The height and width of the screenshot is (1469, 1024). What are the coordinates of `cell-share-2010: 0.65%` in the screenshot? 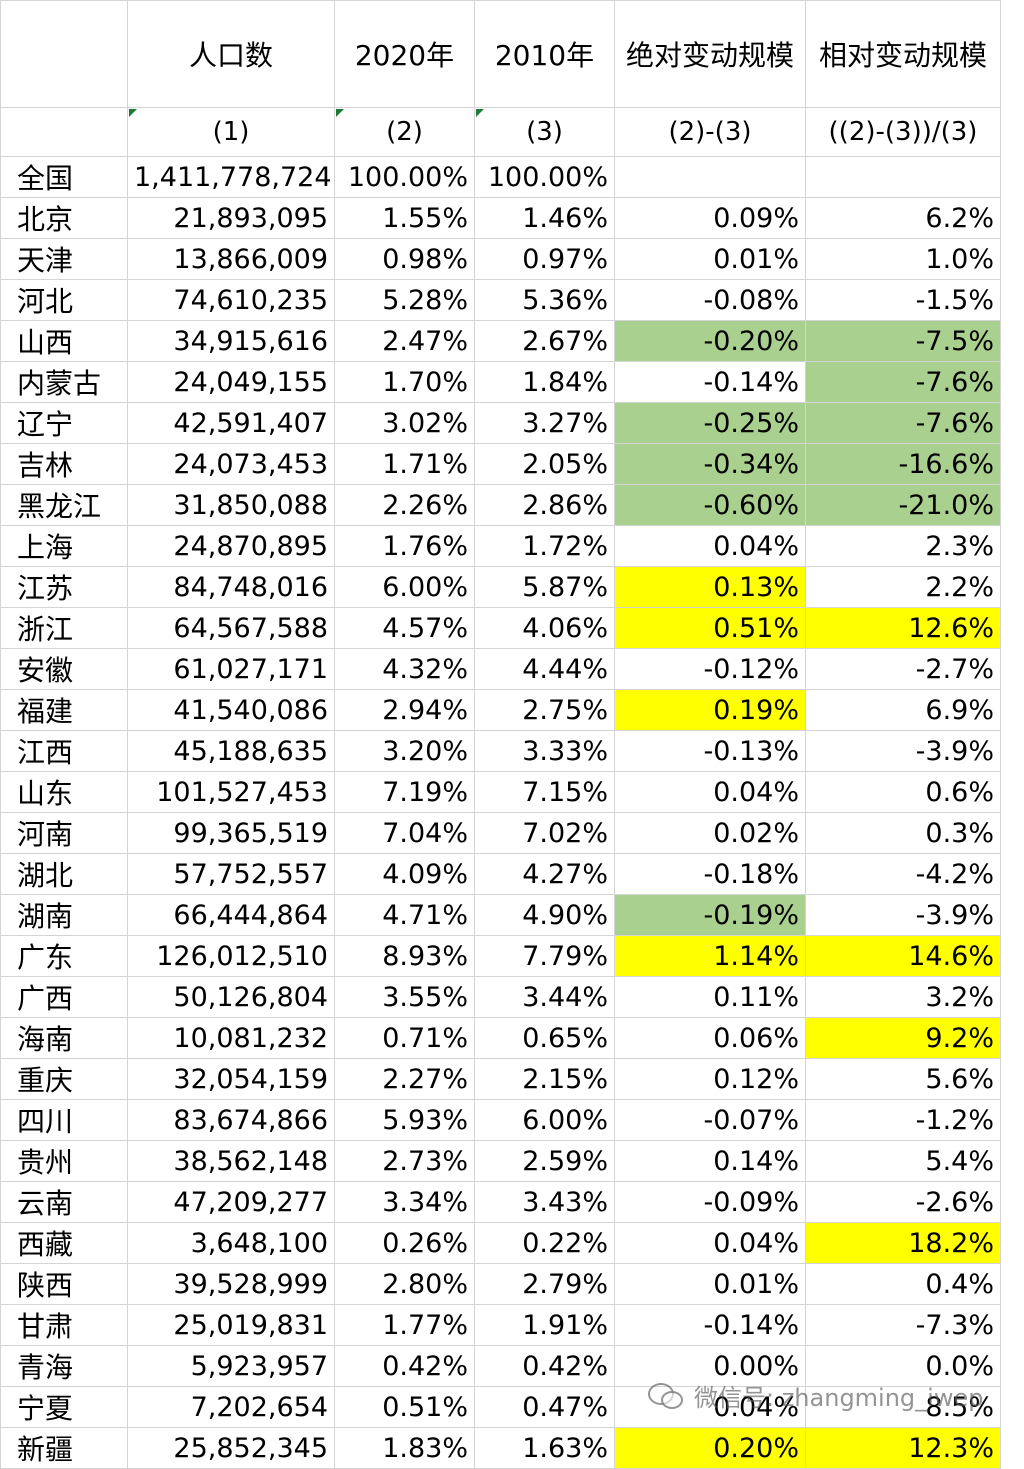 It's located at (544, 1038).